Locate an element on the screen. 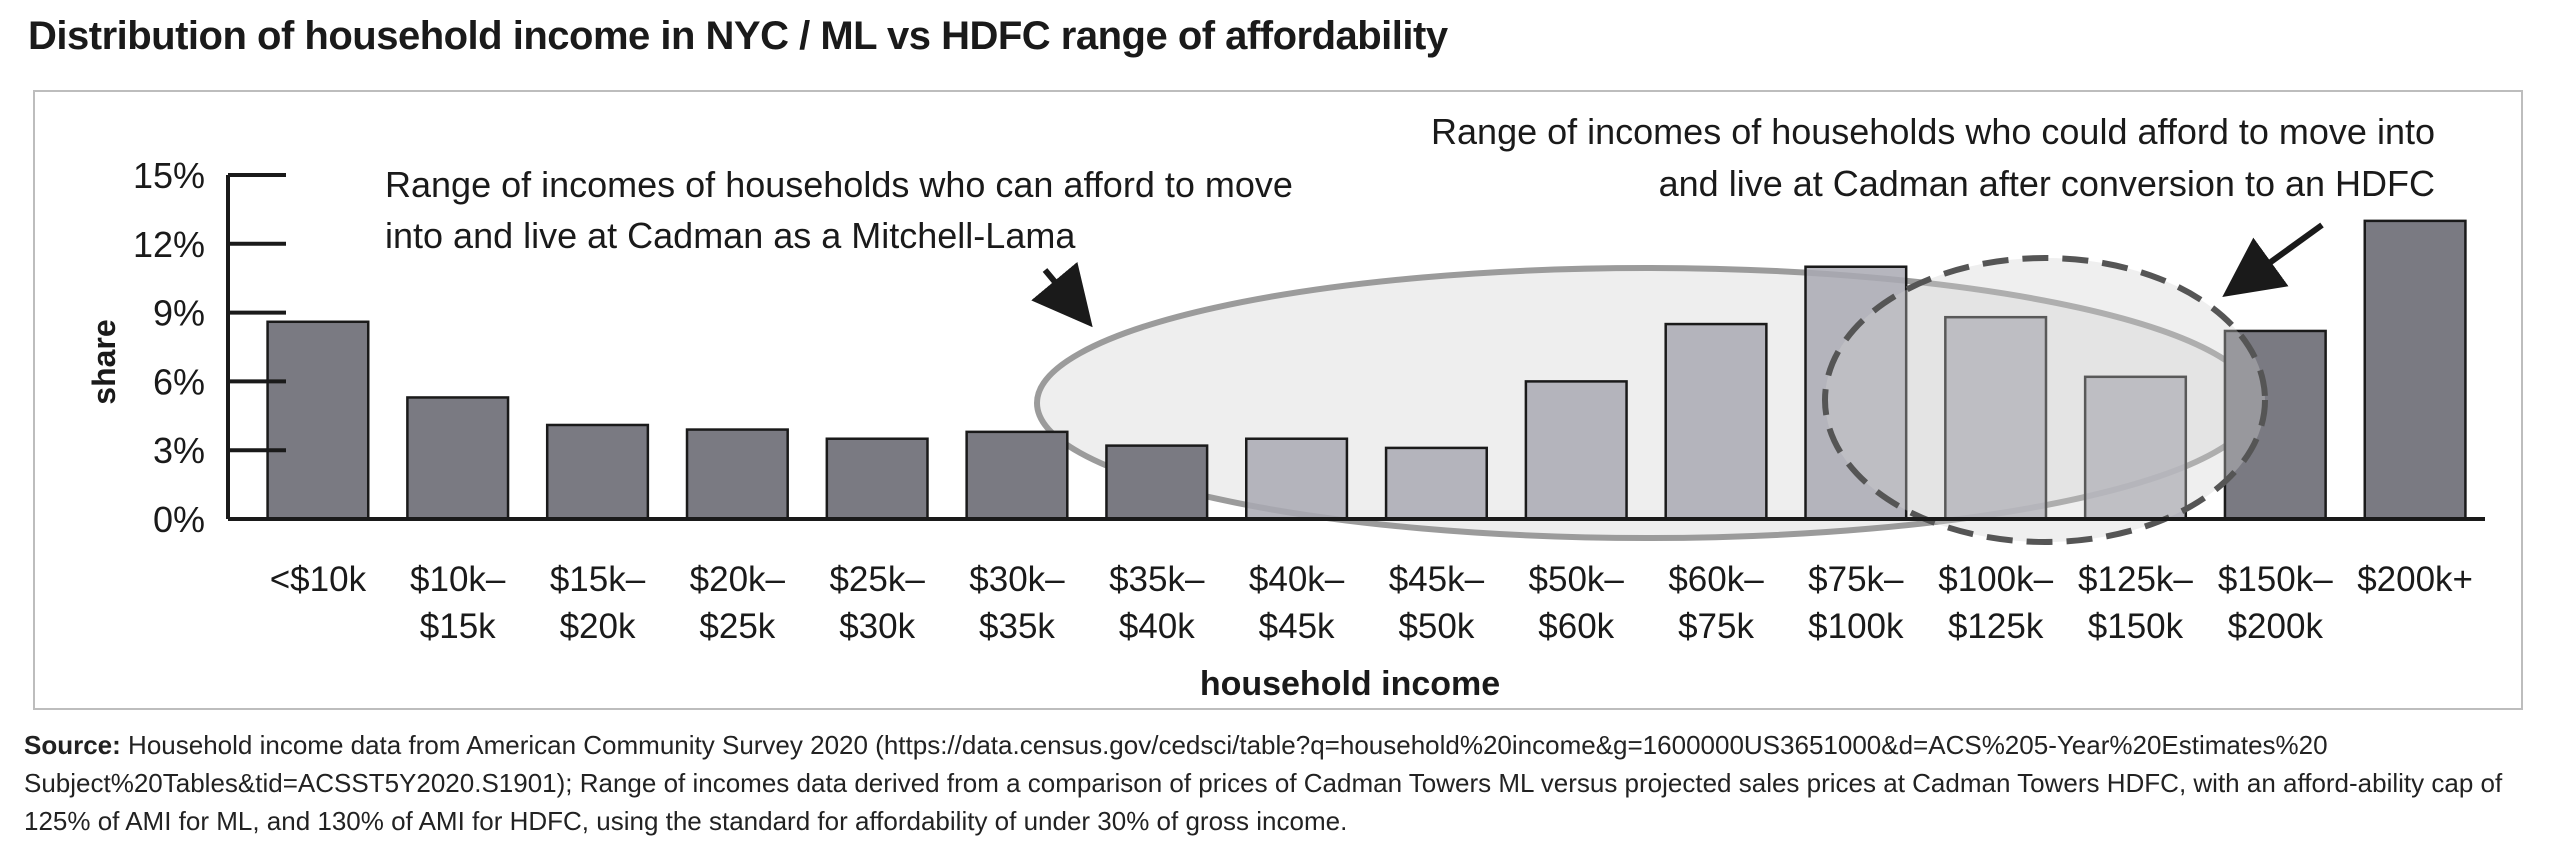 This screenshot has width=2560, height=867. x-tick-label: $35k is located at coordinates (1017, 626).